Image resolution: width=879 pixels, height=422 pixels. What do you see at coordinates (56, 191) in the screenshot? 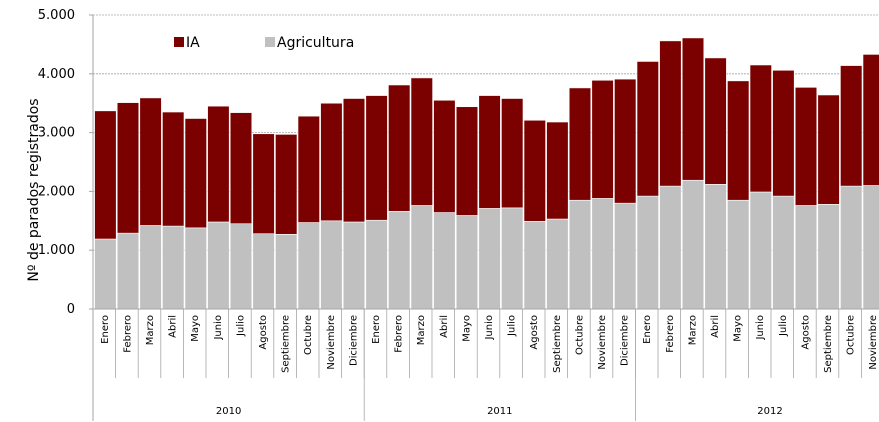
I see `y-tick-label: 2.000` at bounding box center [56, 191].